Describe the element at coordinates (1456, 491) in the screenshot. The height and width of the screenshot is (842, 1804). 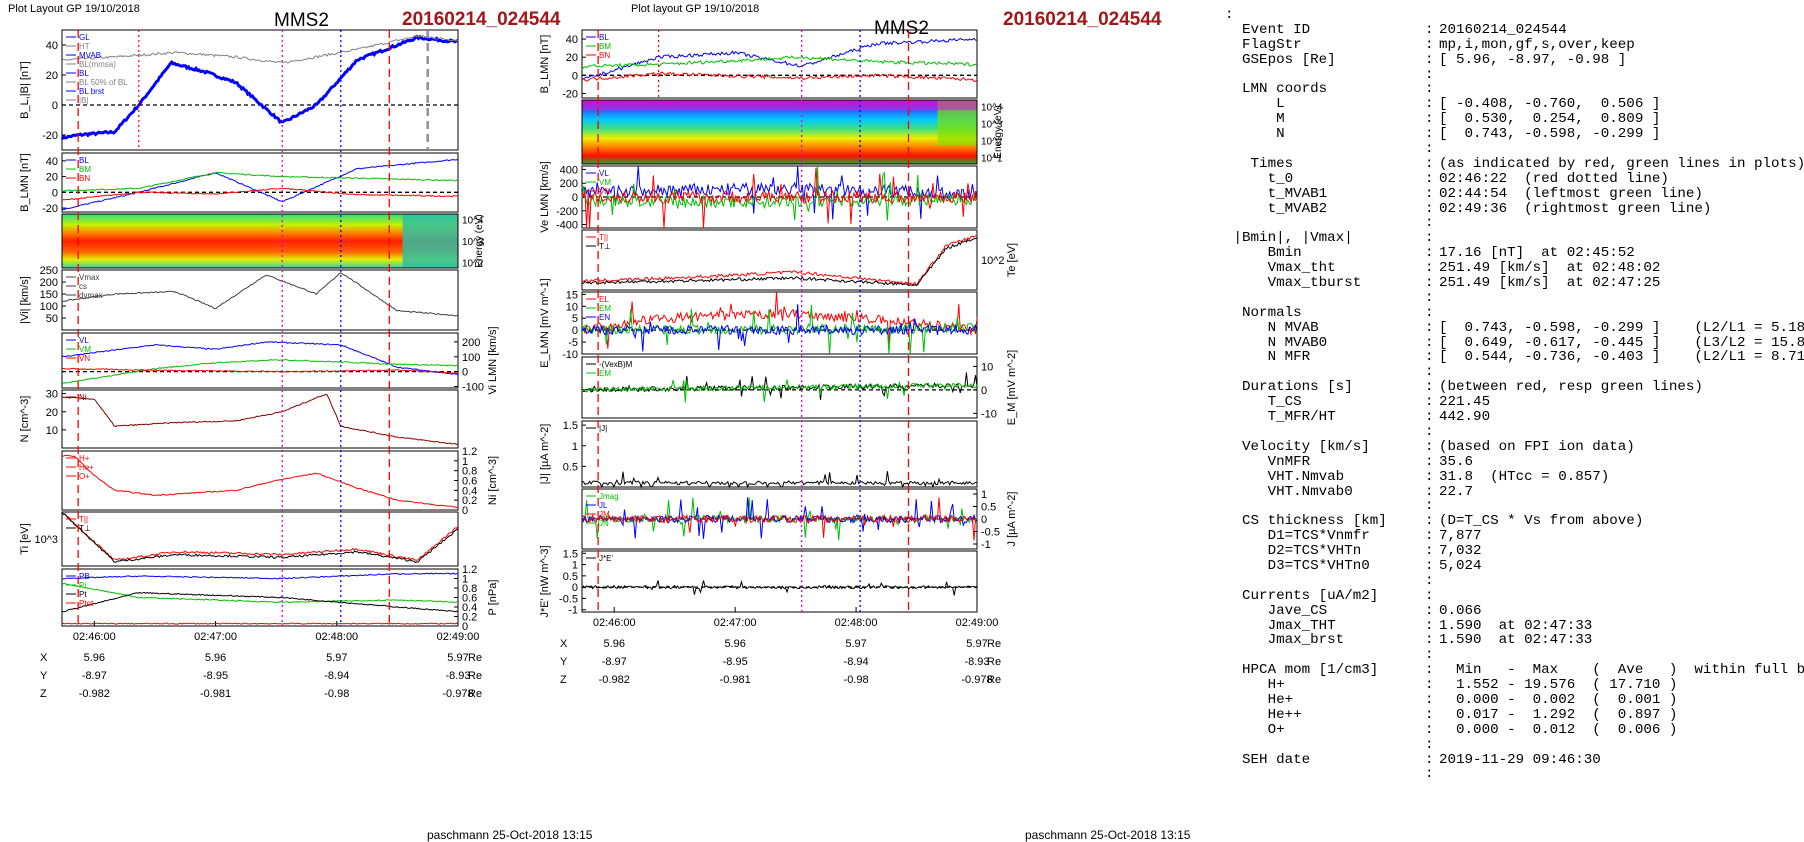
I see `stat-value: 22.7` at that location.